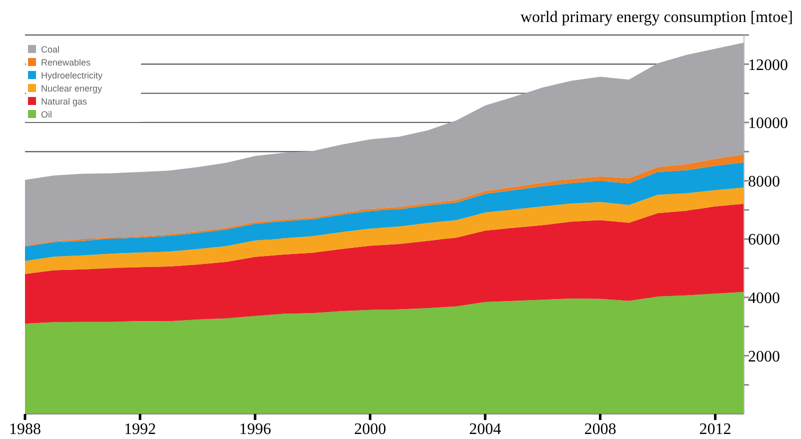 Image resolution: width=801 pixels, height=439 pixels. I want to click on x-tick-label: 2012, so click(715, 429).